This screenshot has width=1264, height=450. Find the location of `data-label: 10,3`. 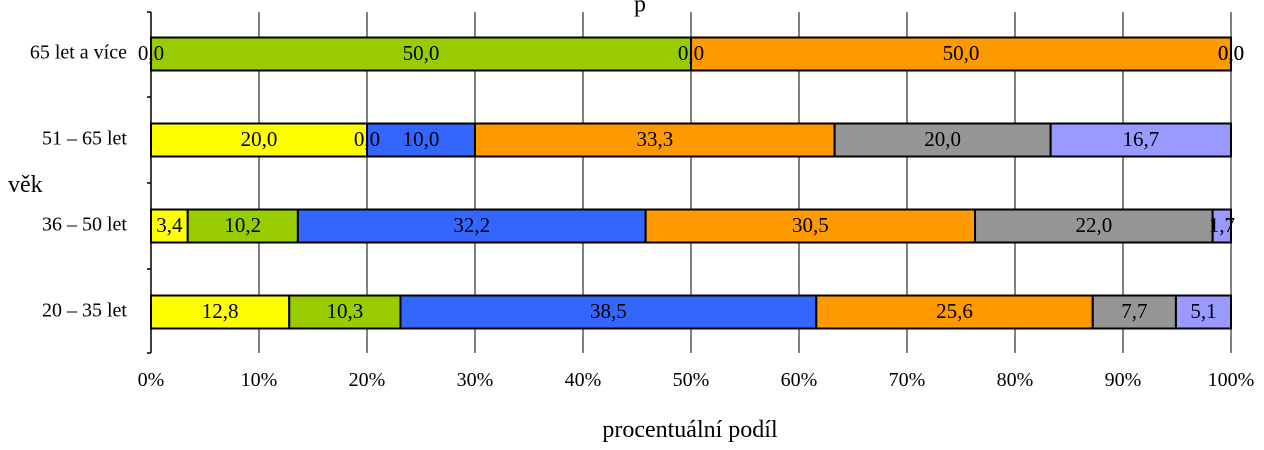

data-label: 10,3 is located at coordinates (344, 311).